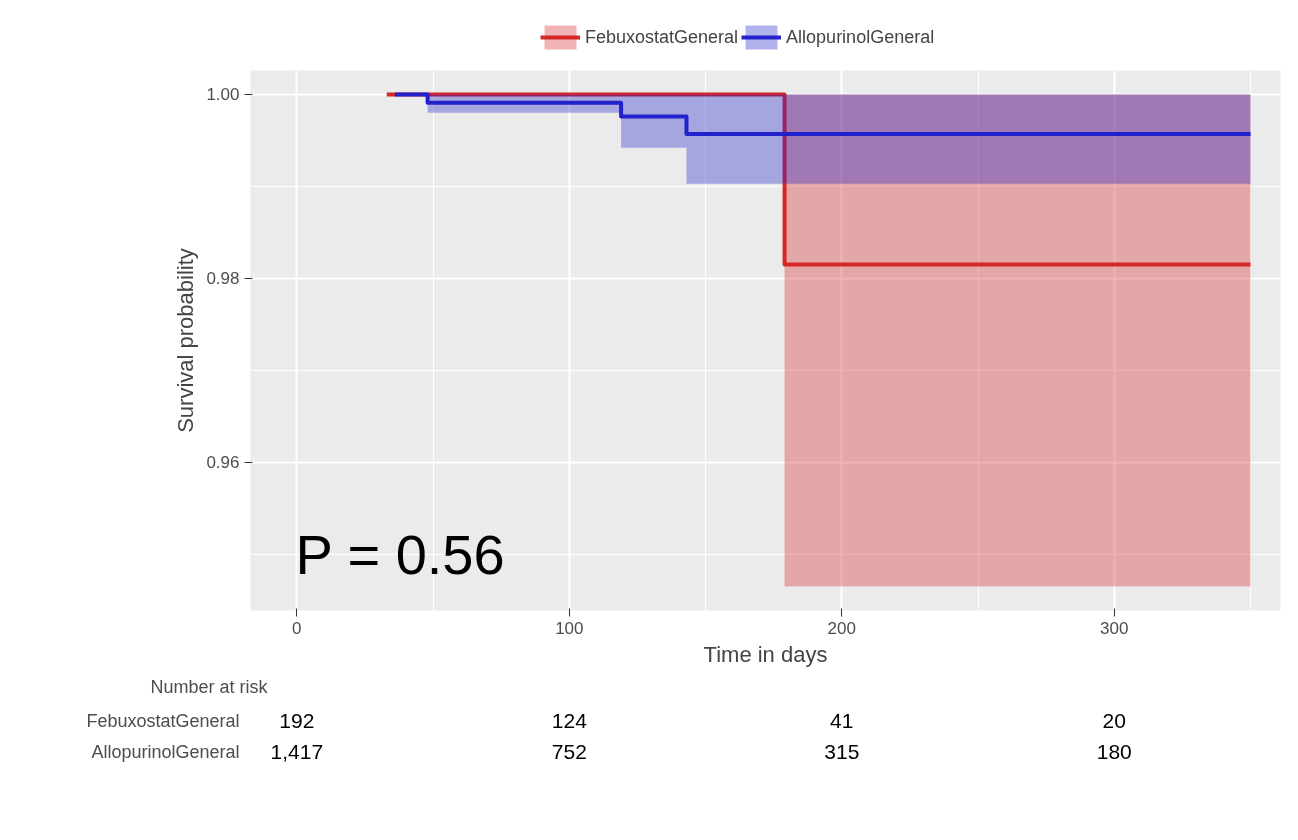 This screenshot has width=1298, height=840. Describe the element at coordinates (841, 628) in the screenshot. I see `x-tick-label: 200` at that location.